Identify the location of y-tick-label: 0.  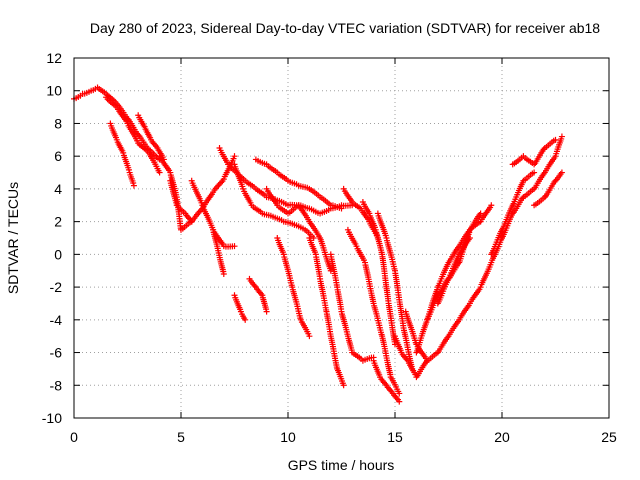
(58, 254).